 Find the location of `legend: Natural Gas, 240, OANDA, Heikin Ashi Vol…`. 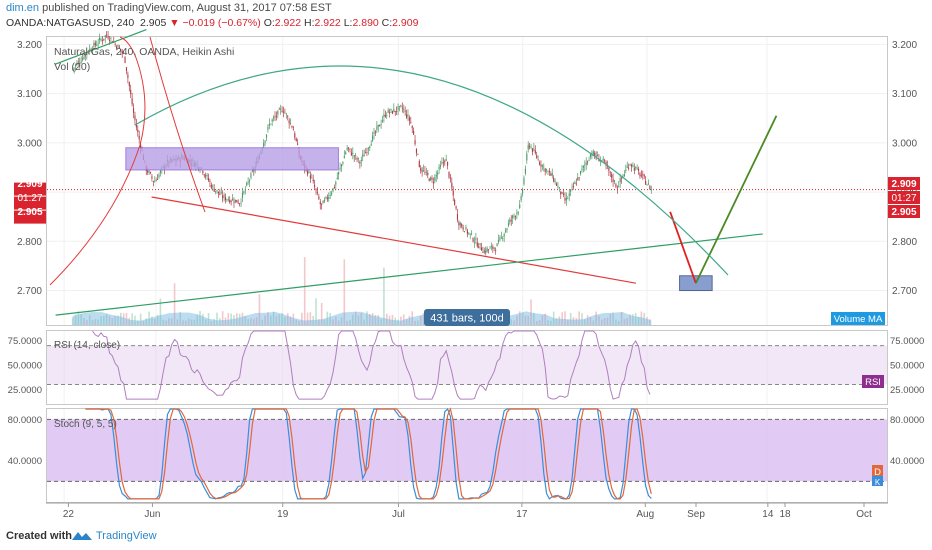

legend: Natural Gas, 240, OANDA, Heikin Ashi Vol… is located at coordinates (144, 238).